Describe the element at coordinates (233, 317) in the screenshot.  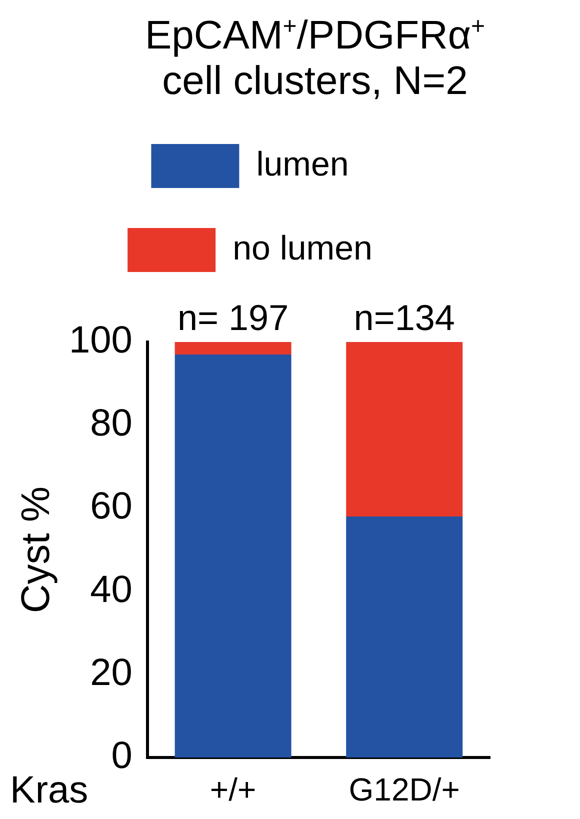
I see `annotation: n= 197` at that location.